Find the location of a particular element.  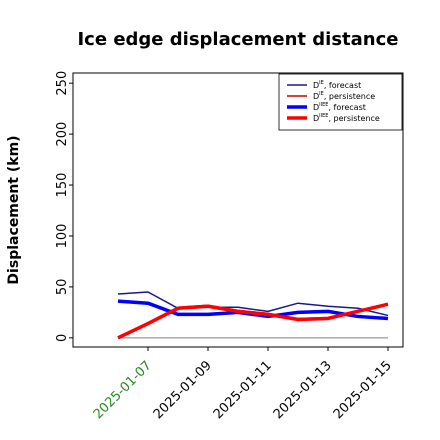

y-tick-label: 100 is located at coordinates (62, 236).